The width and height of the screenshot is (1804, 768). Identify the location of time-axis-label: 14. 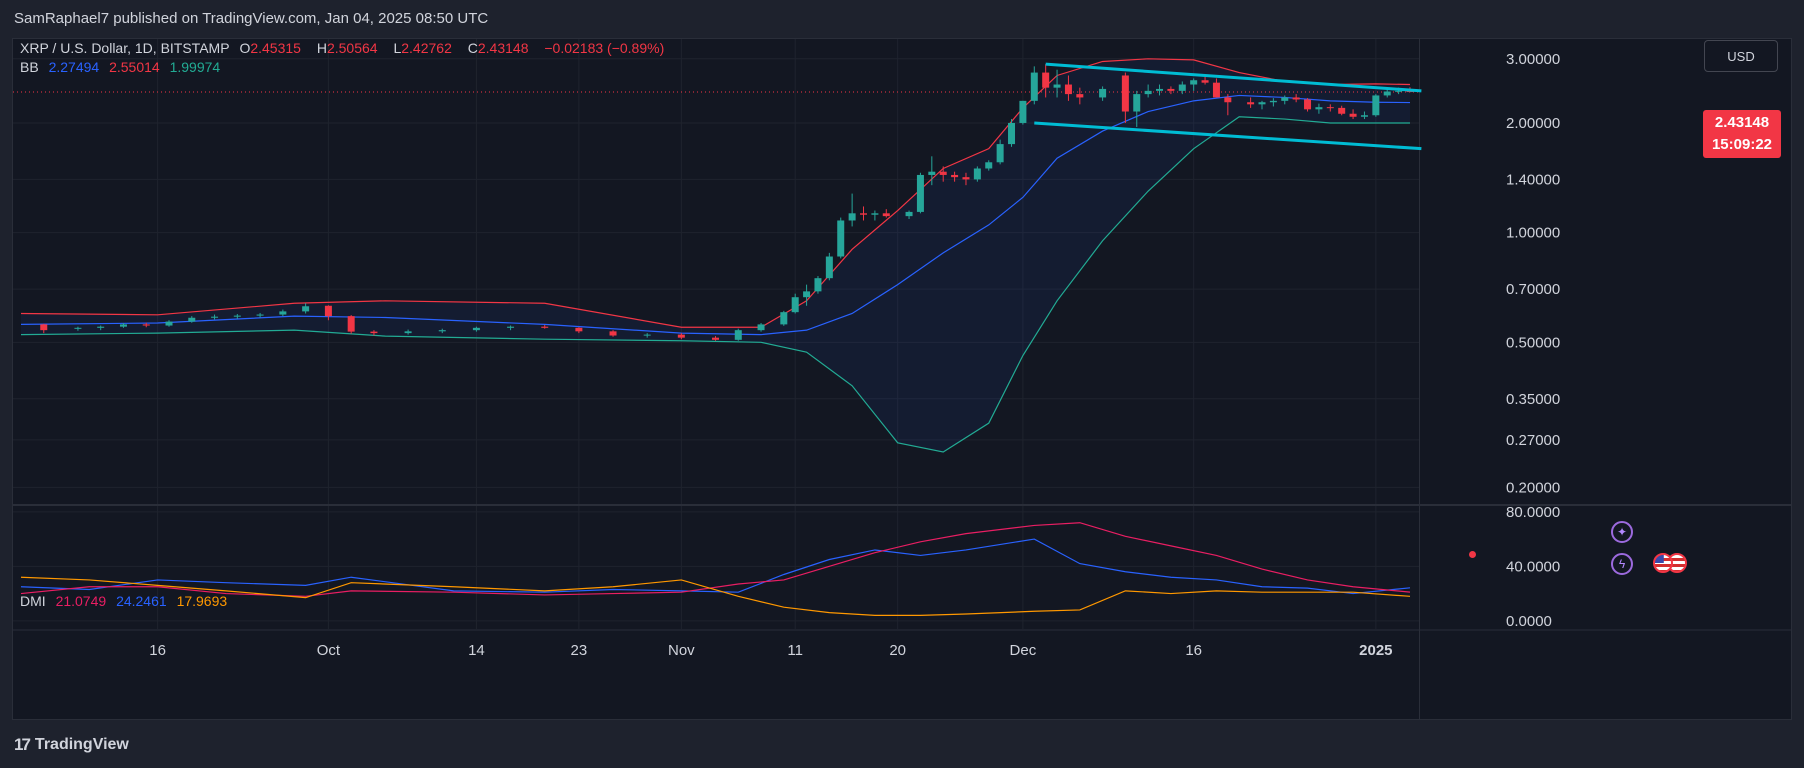
(476, 650).